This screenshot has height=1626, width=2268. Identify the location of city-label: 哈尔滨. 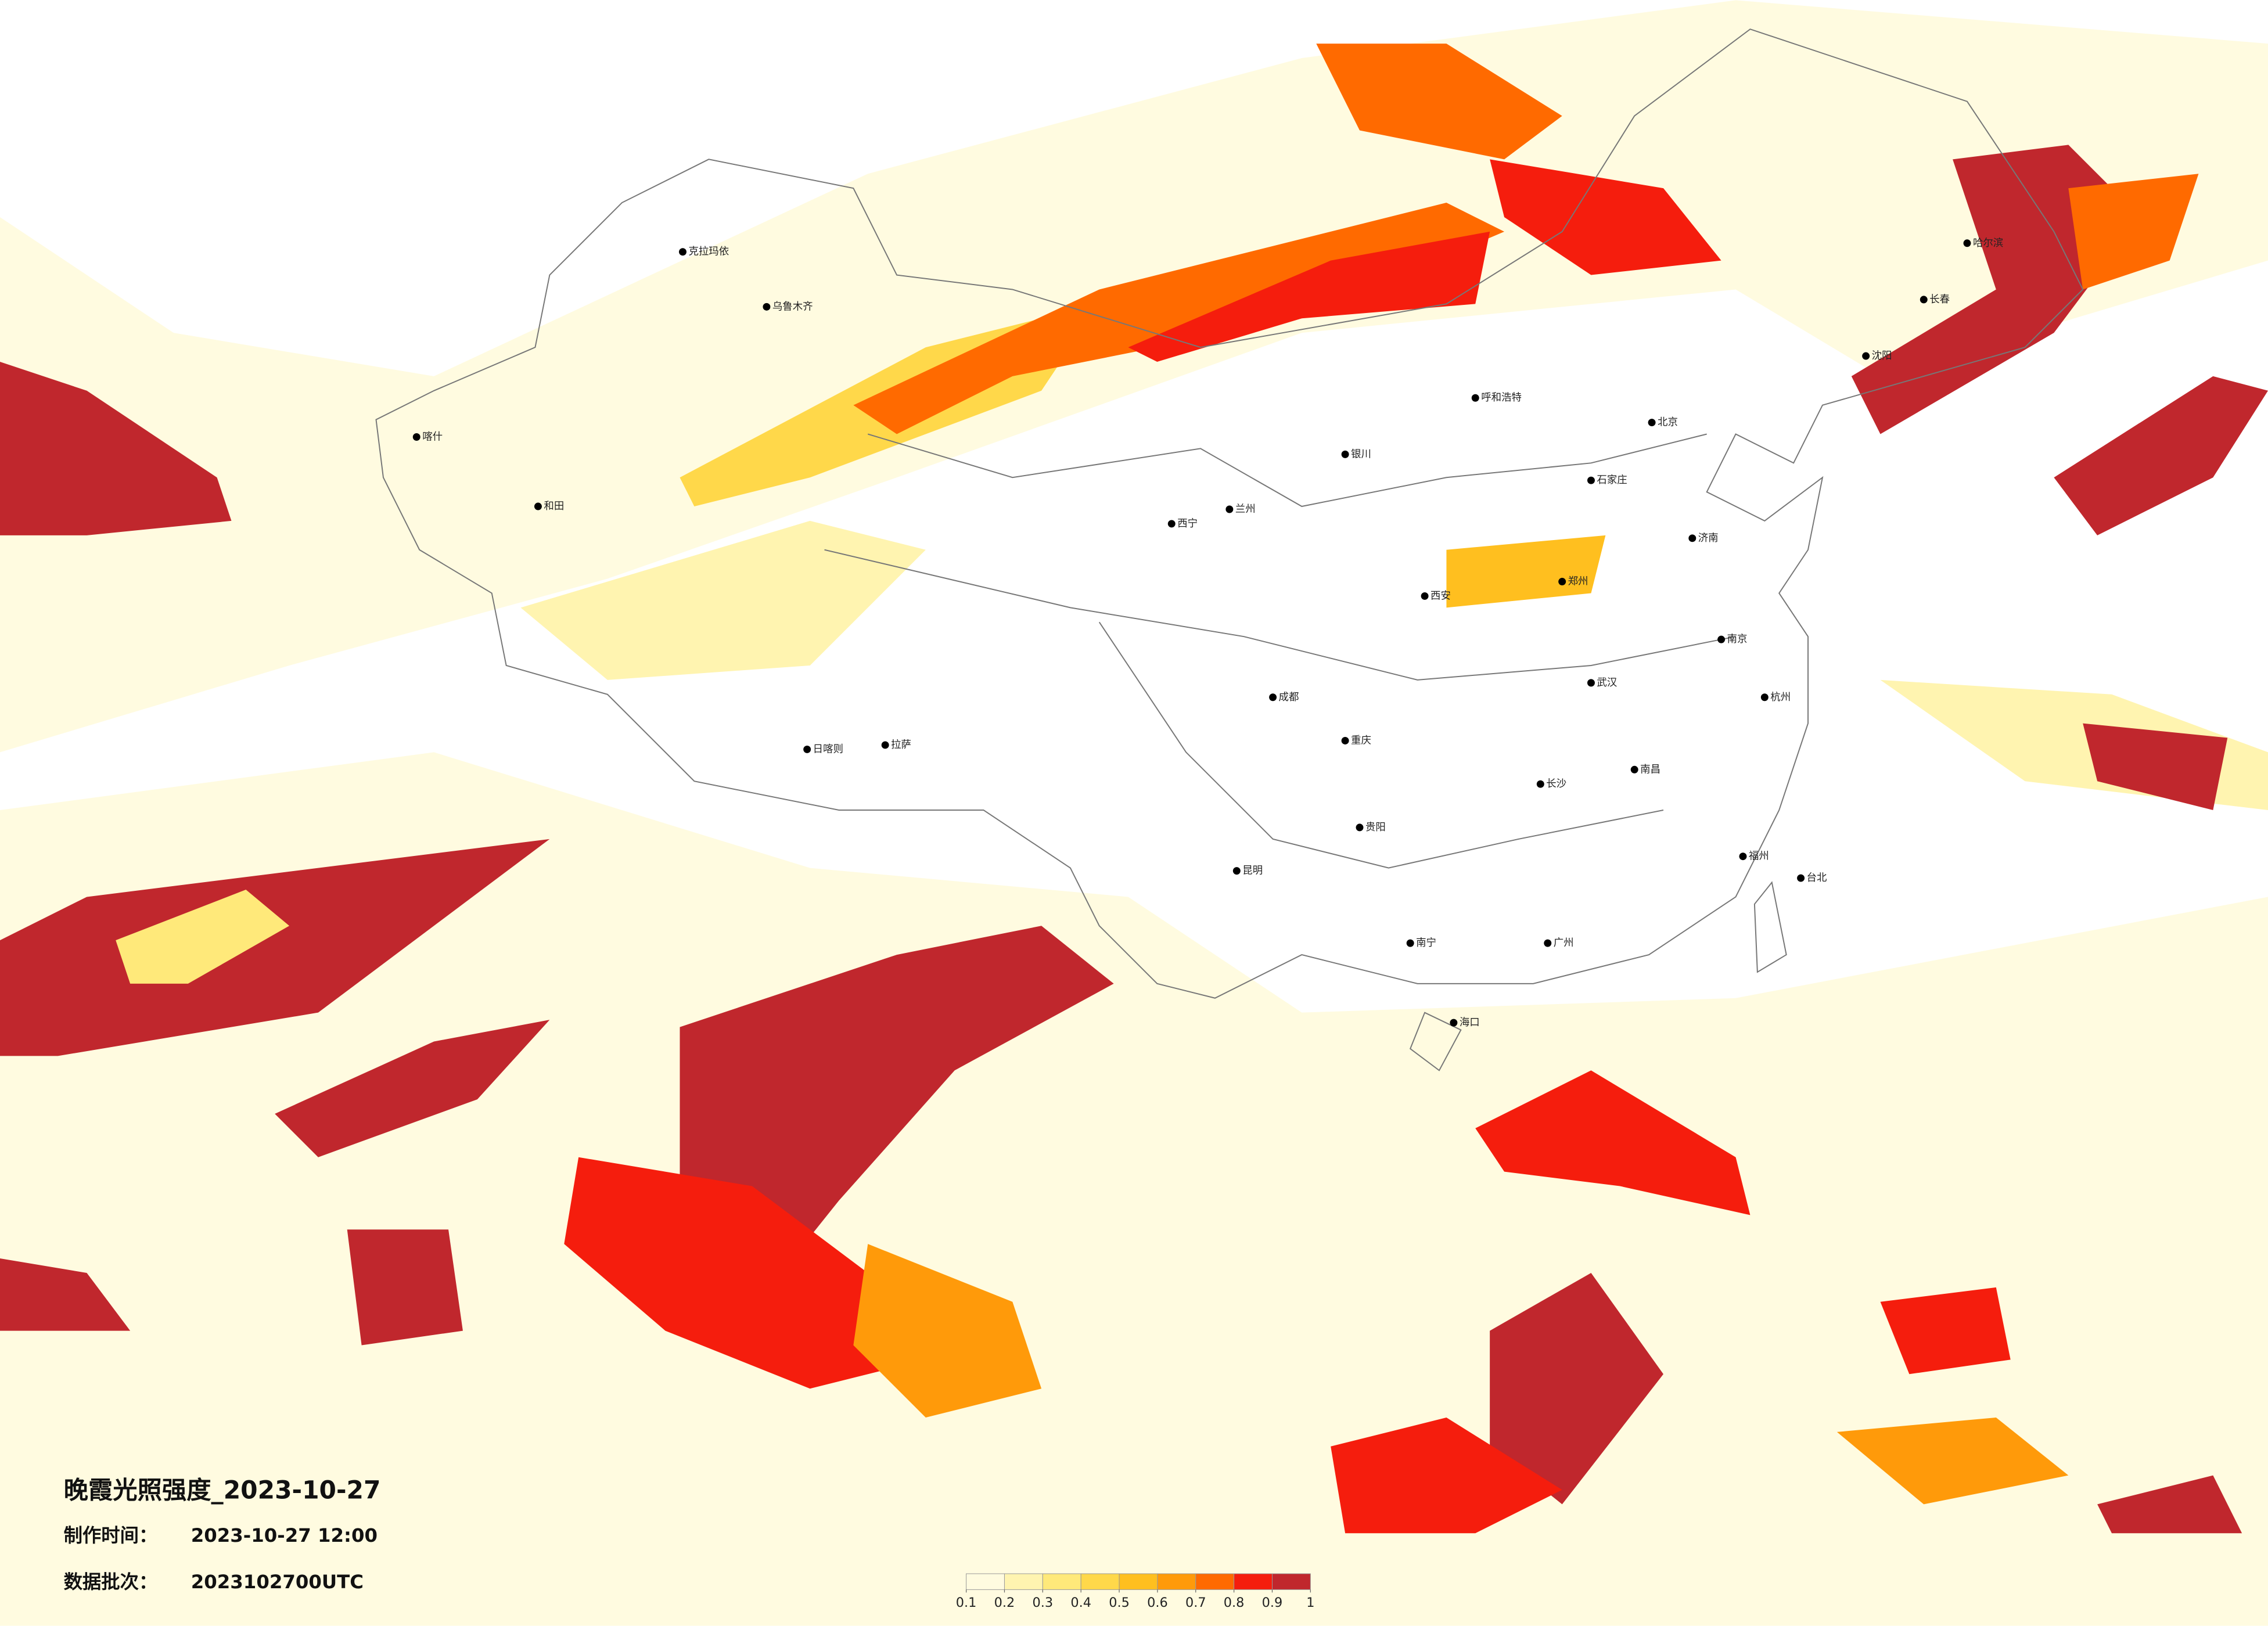
(1988, 243).